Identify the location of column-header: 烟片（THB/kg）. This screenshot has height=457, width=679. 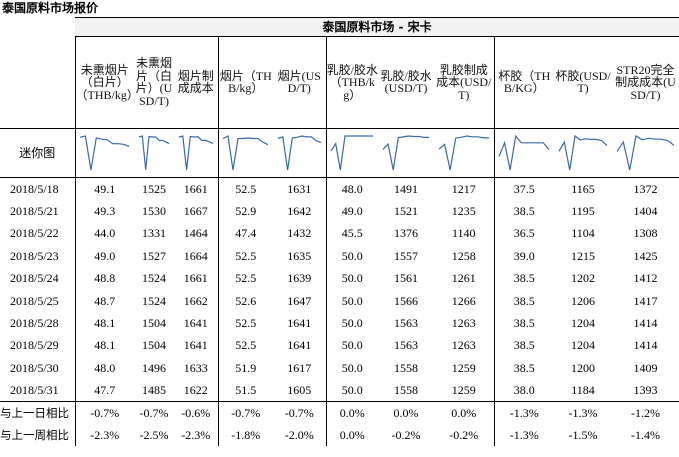
(245, 82).